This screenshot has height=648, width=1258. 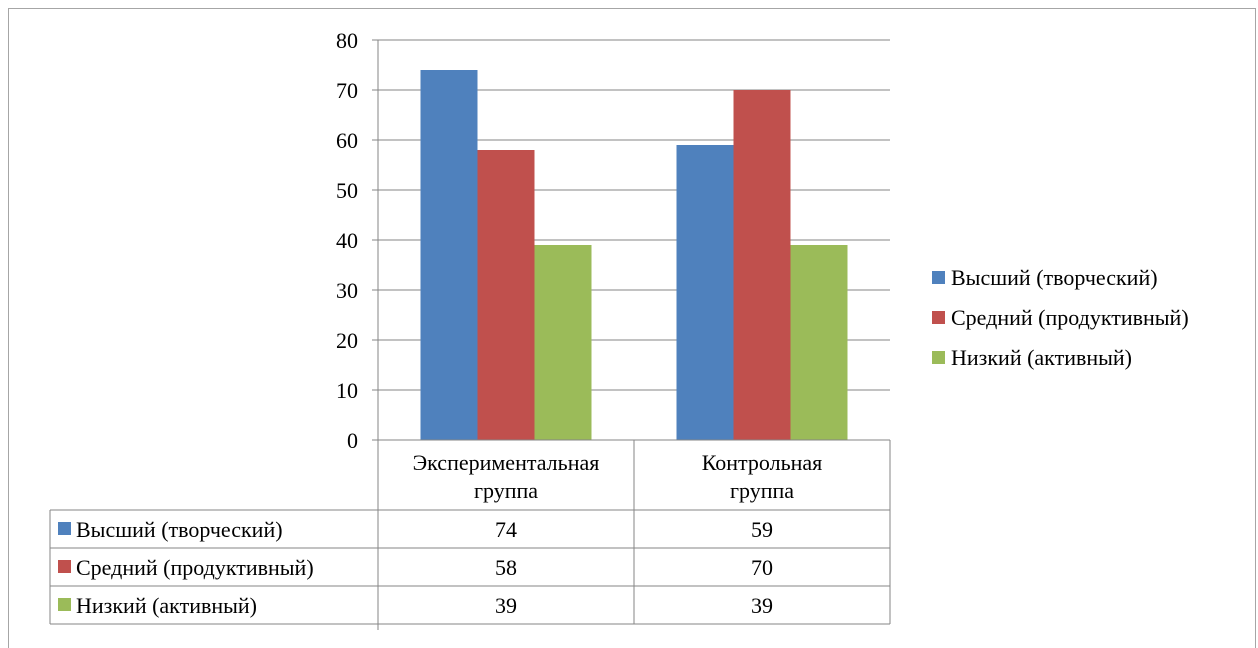 What do you see at coordinates (762, 462) in the screenshot?
I see `category-label: Контрольная` at bounding box center [762, 462].